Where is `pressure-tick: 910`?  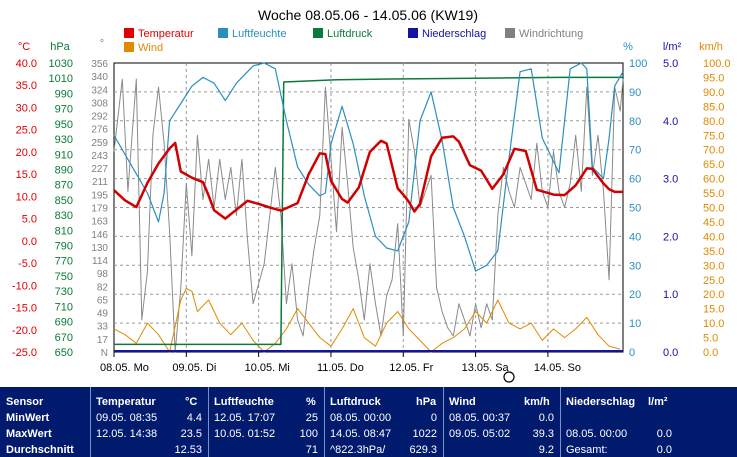
pressure-tick: 910 is located at coordinates (64, 155).